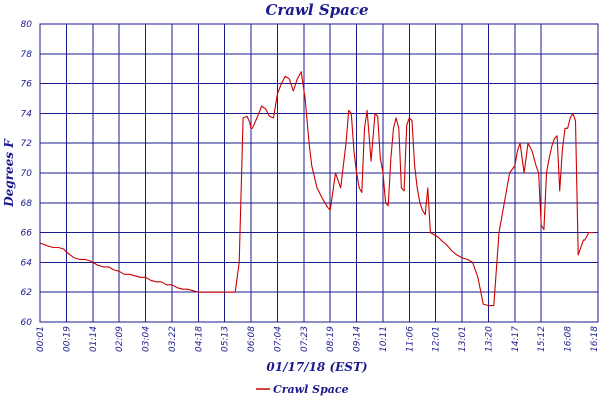  I want to click on x-tick-label: 03:22, so click(173, 339).